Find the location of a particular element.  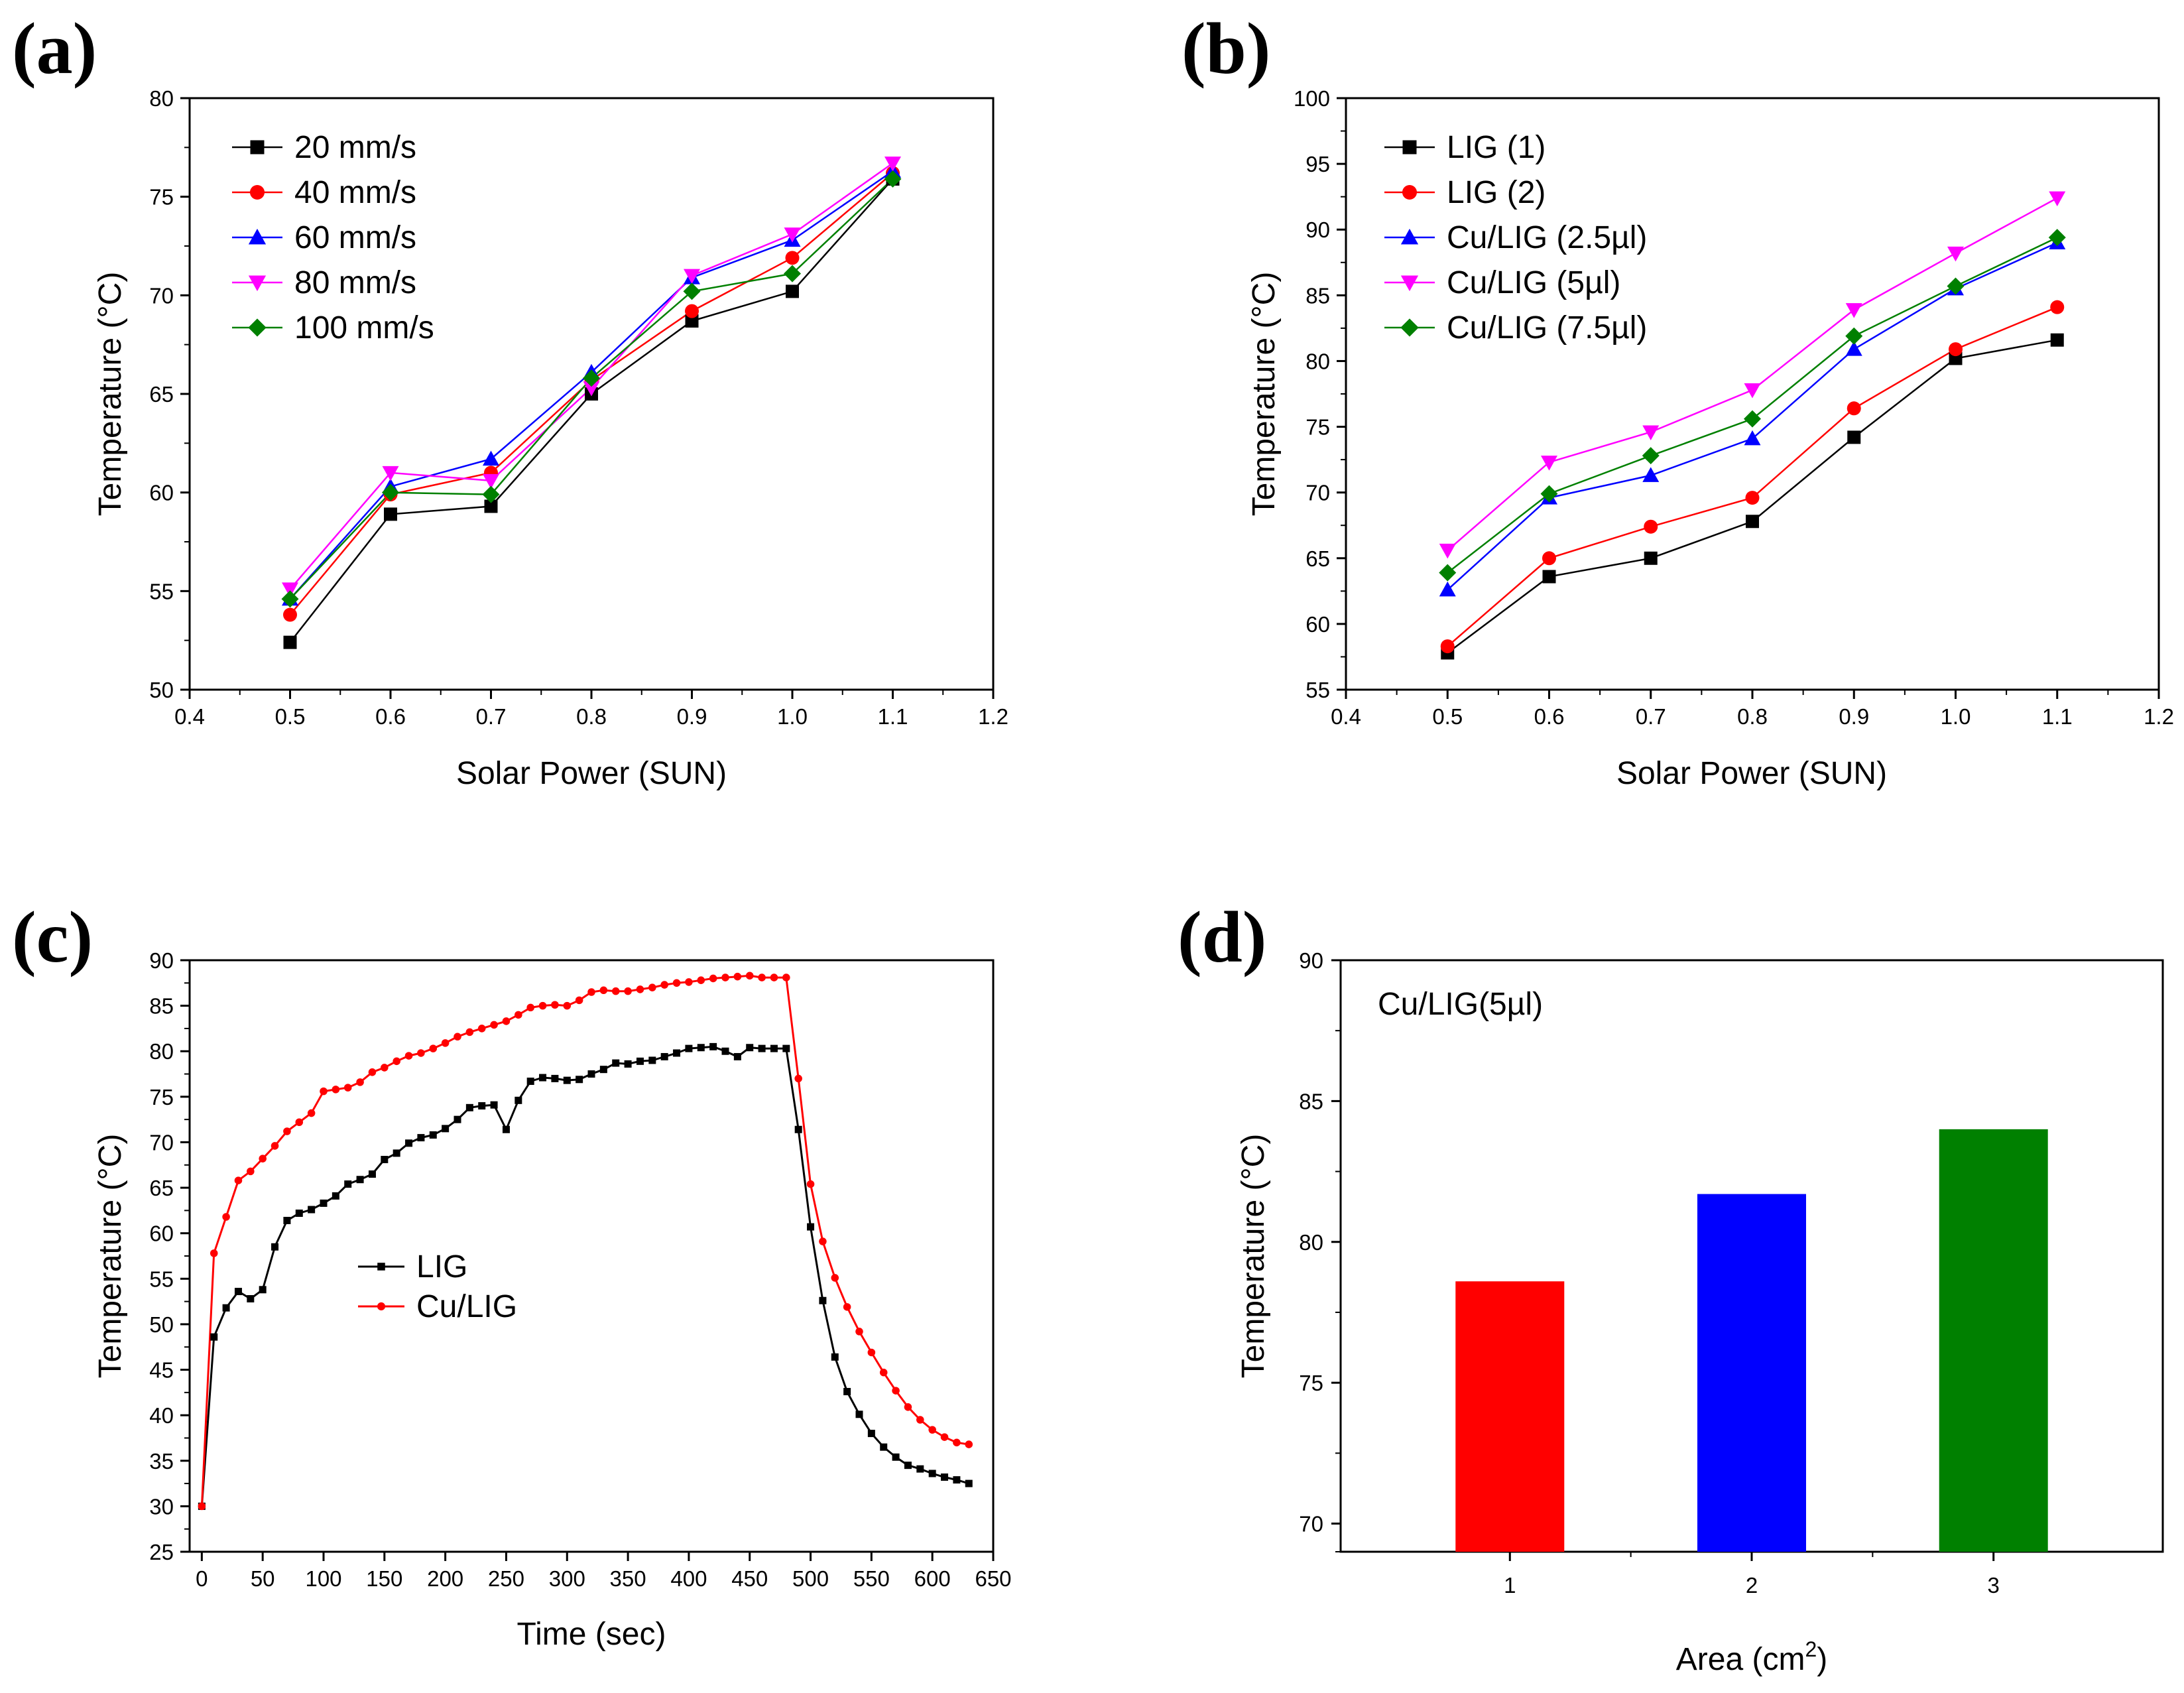

panel-a-legend-label: 40 mm/s is located at coordinates (355, 192).